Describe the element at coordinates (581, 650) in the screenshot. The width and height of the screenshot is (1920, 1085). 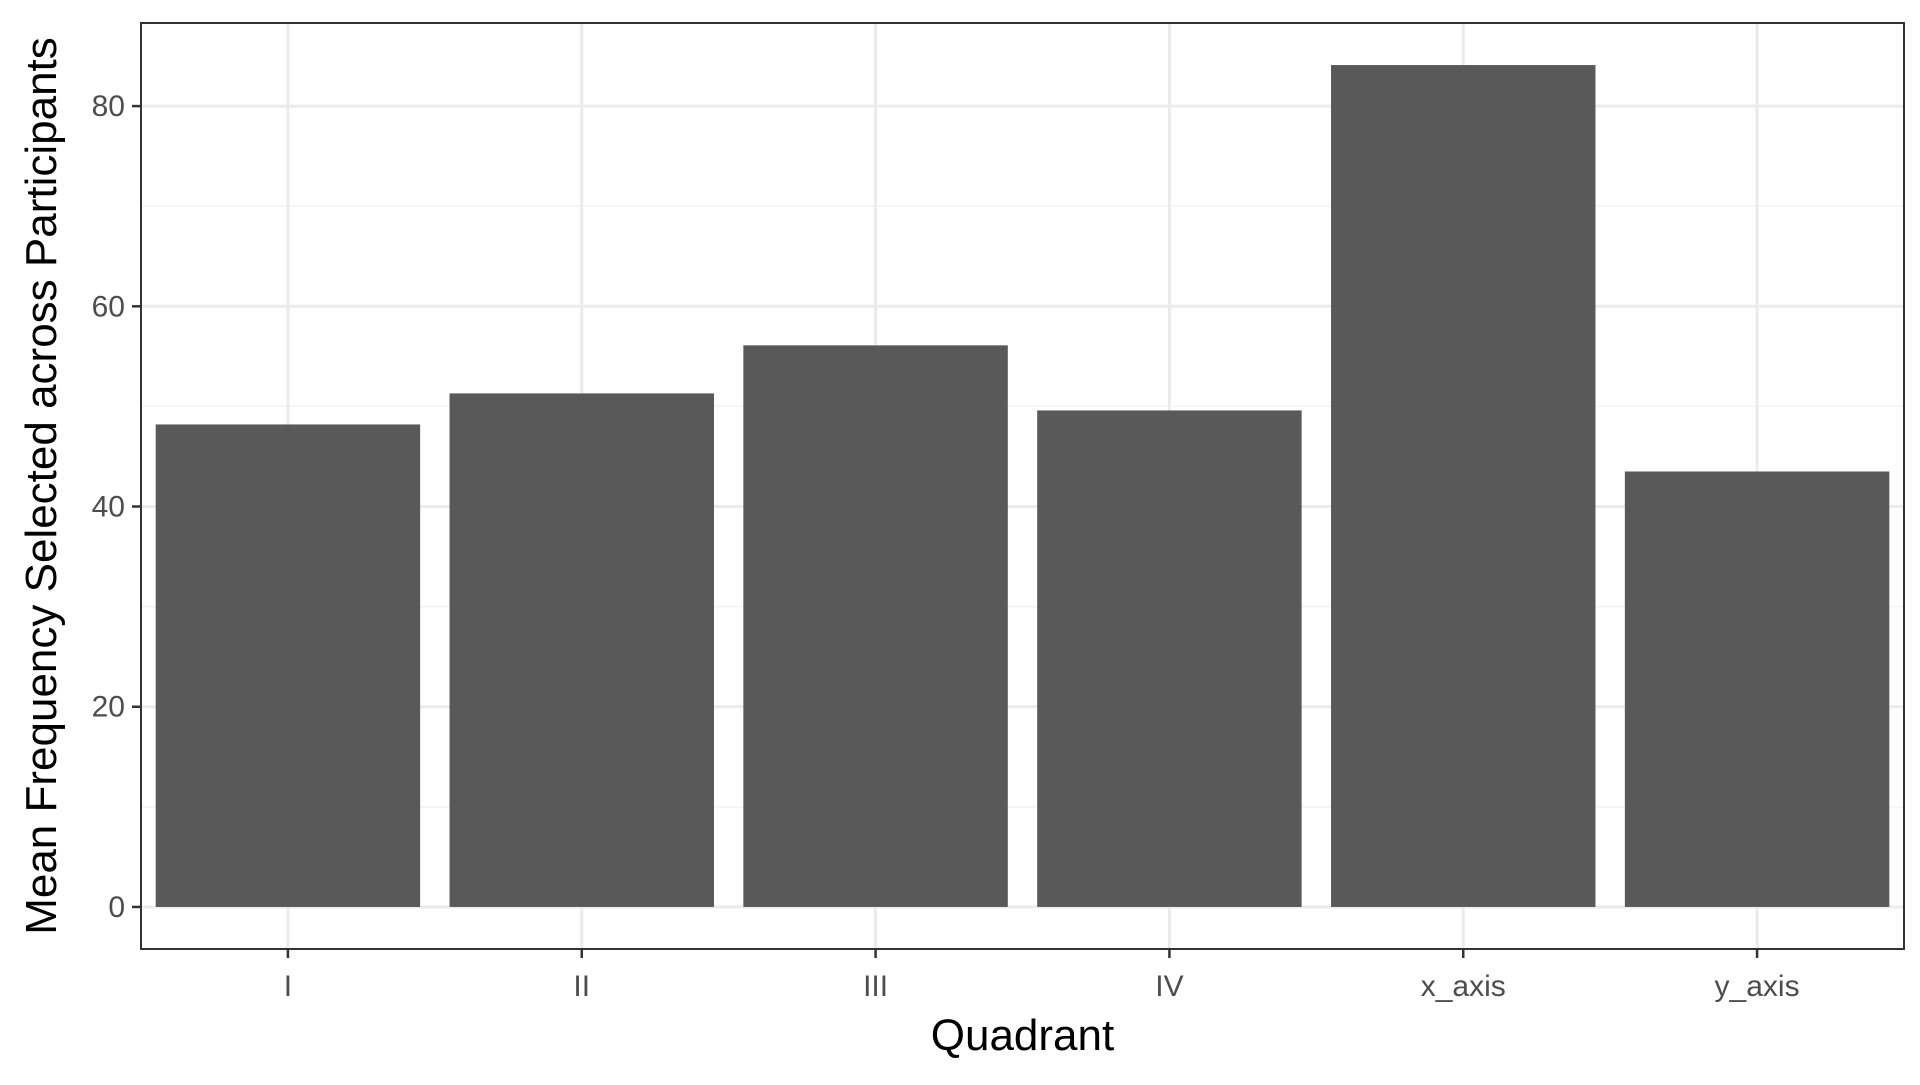
I see `bar-II` at that location.